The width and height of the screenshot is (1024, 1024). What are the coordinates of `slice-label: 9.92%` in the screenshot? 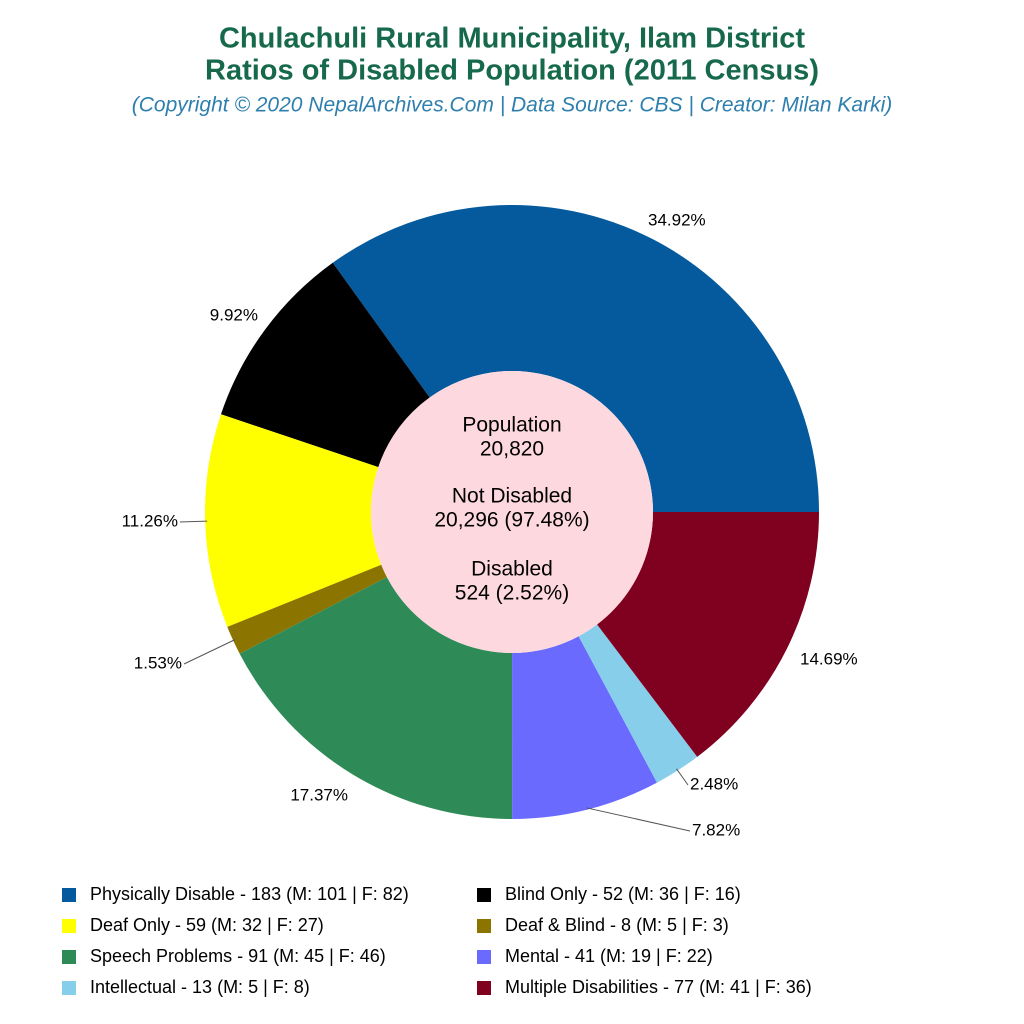 It's located at (234, 314).